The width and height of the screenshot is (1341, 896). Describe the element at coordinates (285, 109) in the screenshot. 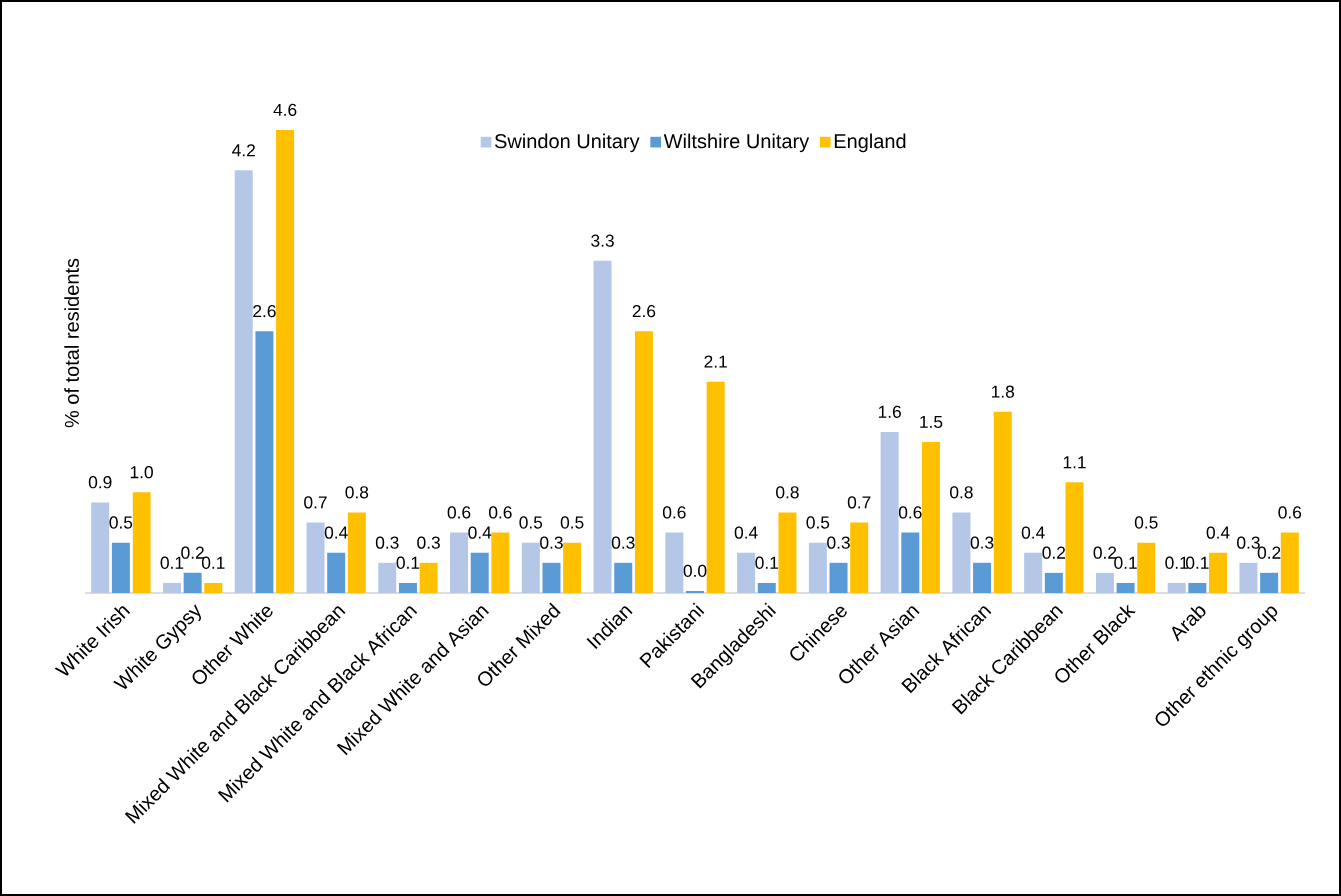

I see `data-label: 4.6` at that location.